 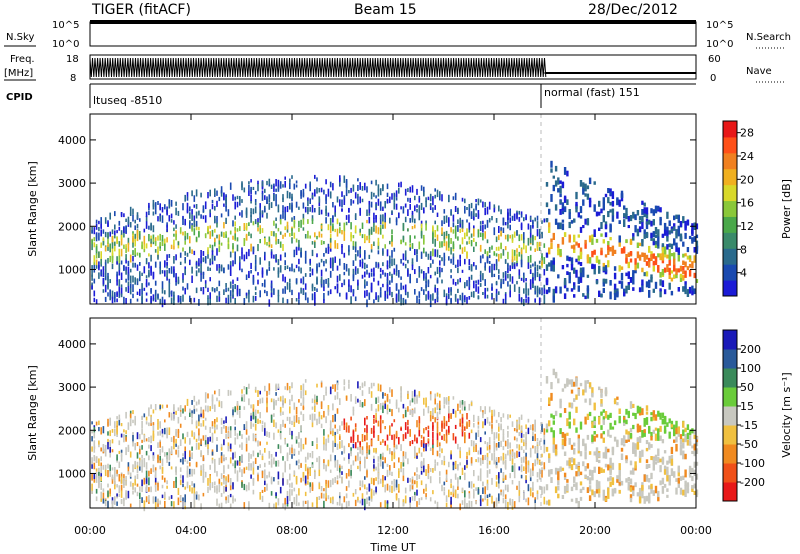 I want to click on x-tick-label: 08:00, so click(x=292, y=530).